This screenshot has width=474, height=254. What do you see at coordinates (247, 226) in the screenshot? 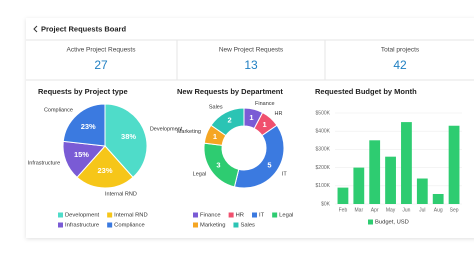
I see `legend-label: Sales` at bounding box center [247, 226].